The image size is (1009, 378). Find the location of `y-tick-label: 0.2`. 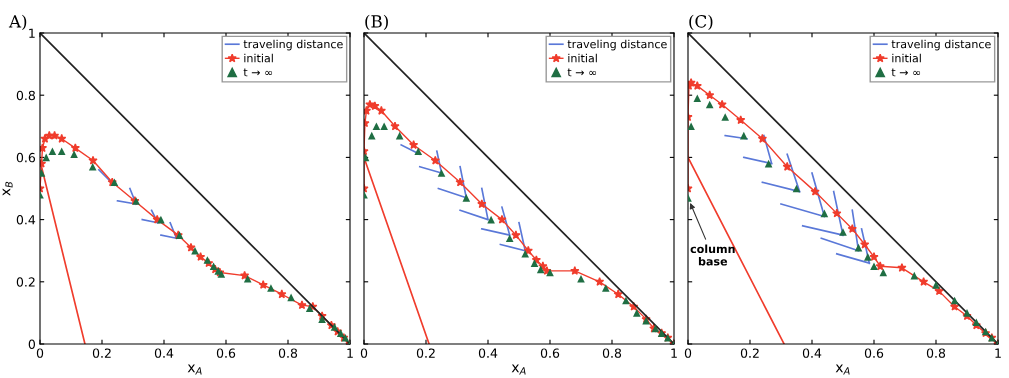

y-tick-label: 0.2 is located at coordinates (25, 282).